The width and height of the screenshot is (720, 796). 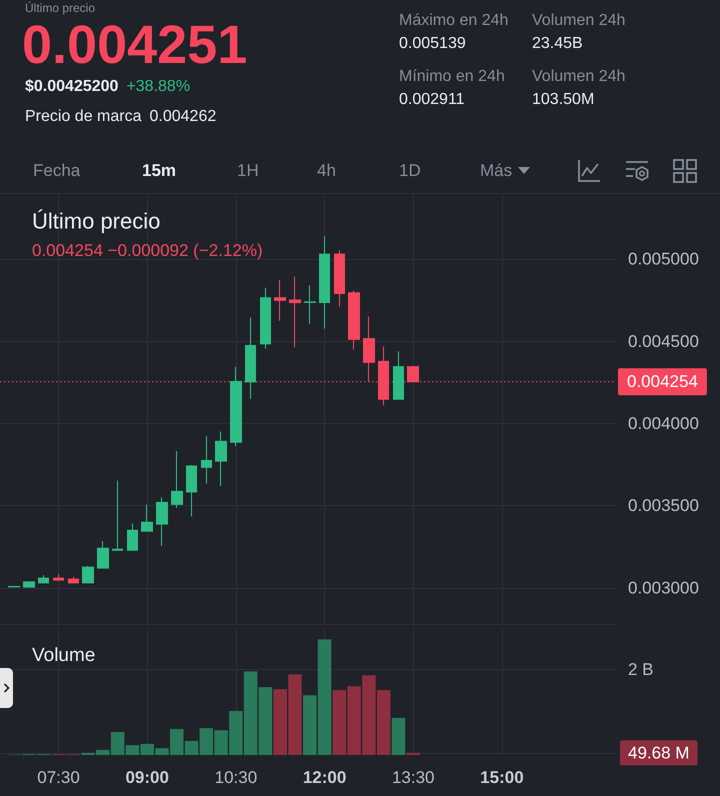 What do you see at coordinates (663, 423) in the screenshot?
I see `y-tick-label: 0.004000` at bounding box center [663, 423].